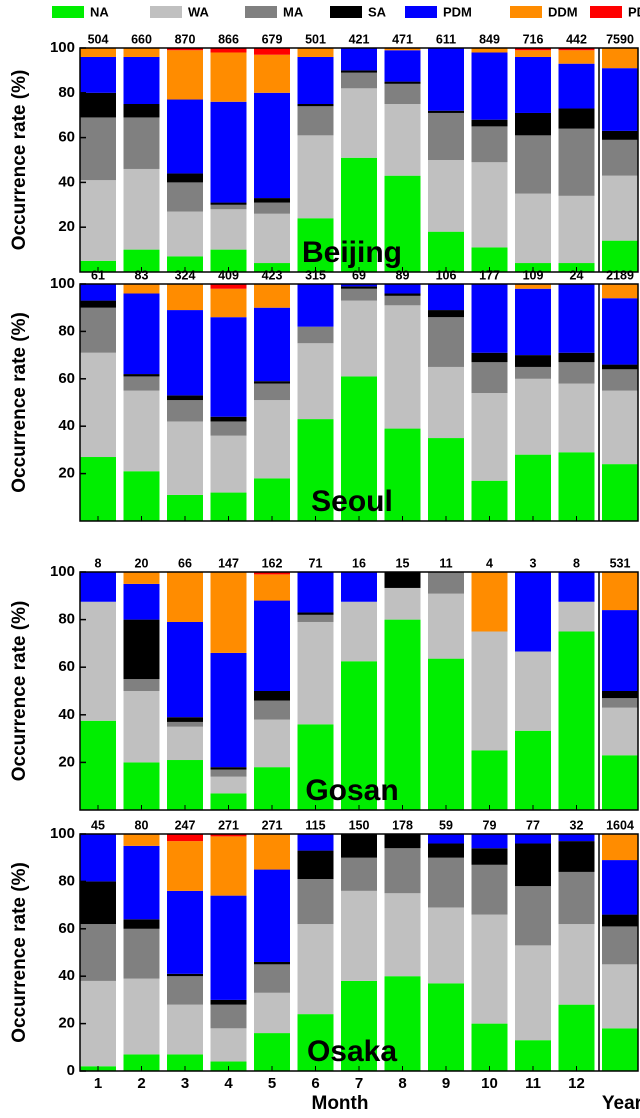 This screenshot has height=1118, width=640. What do you see at coordinates (19, 402) in the screenshot?
I see `y-axis-title: Occurrence rate (%)` at bounding box center [19, 402].